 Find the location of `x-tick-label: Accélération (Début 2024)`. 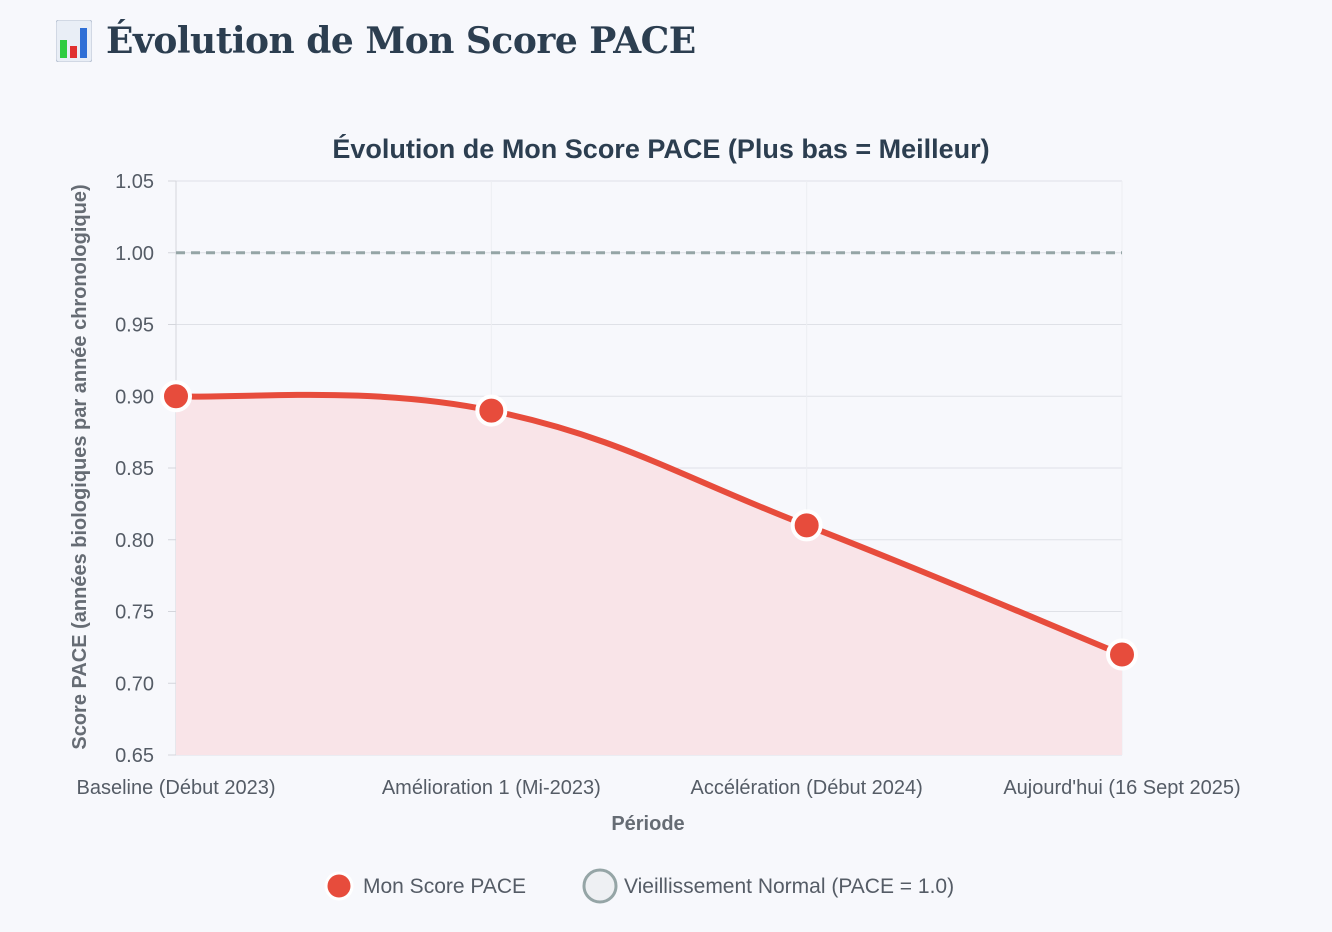

x-tick-label: Accélération (Début 2024) is located at coordinates (806, 788).